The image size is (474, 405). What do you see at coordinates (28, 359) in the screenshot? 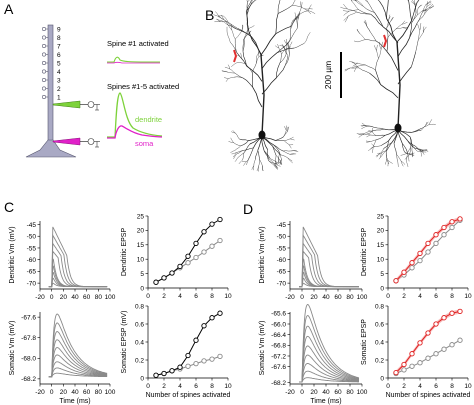
I see `y-tick-label: -68.0` at bounding box center [28, 359].